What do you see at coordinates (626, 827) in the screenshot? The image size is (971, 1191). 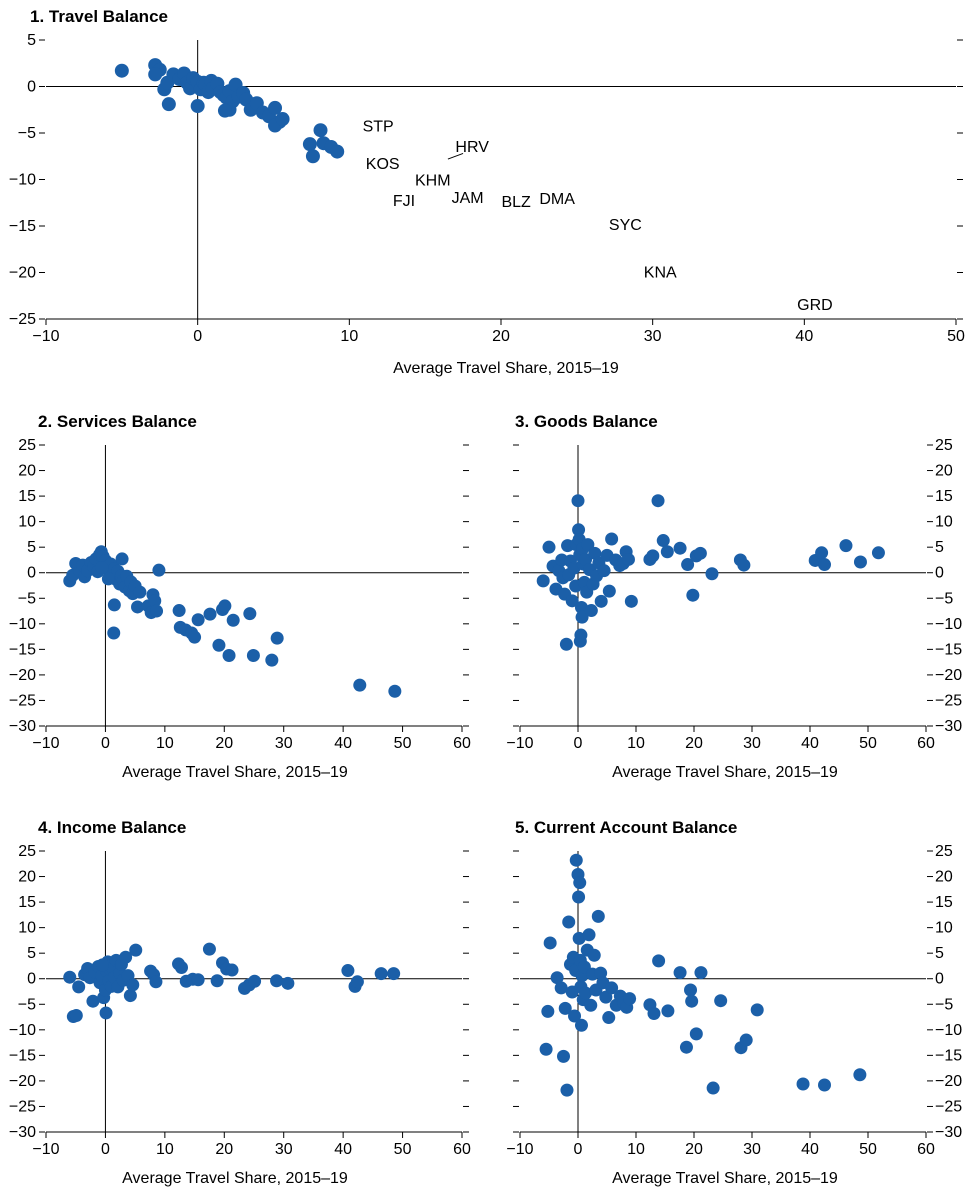 I see `panel-title: 5. Current Account Balance` at bounding box center [626, 827].